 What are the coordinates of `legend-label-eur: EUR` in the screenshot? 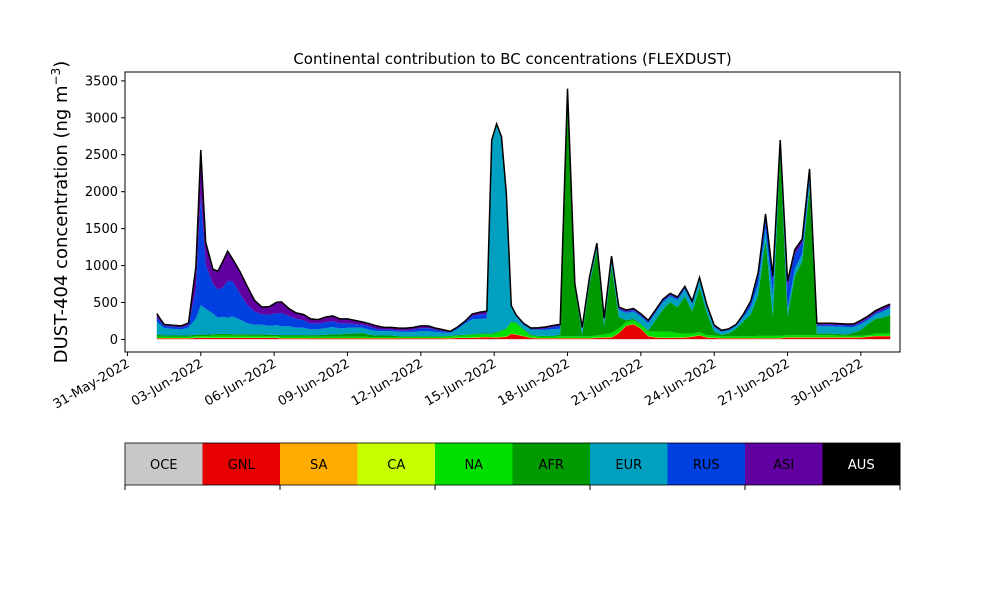 It's located at (628, 465).